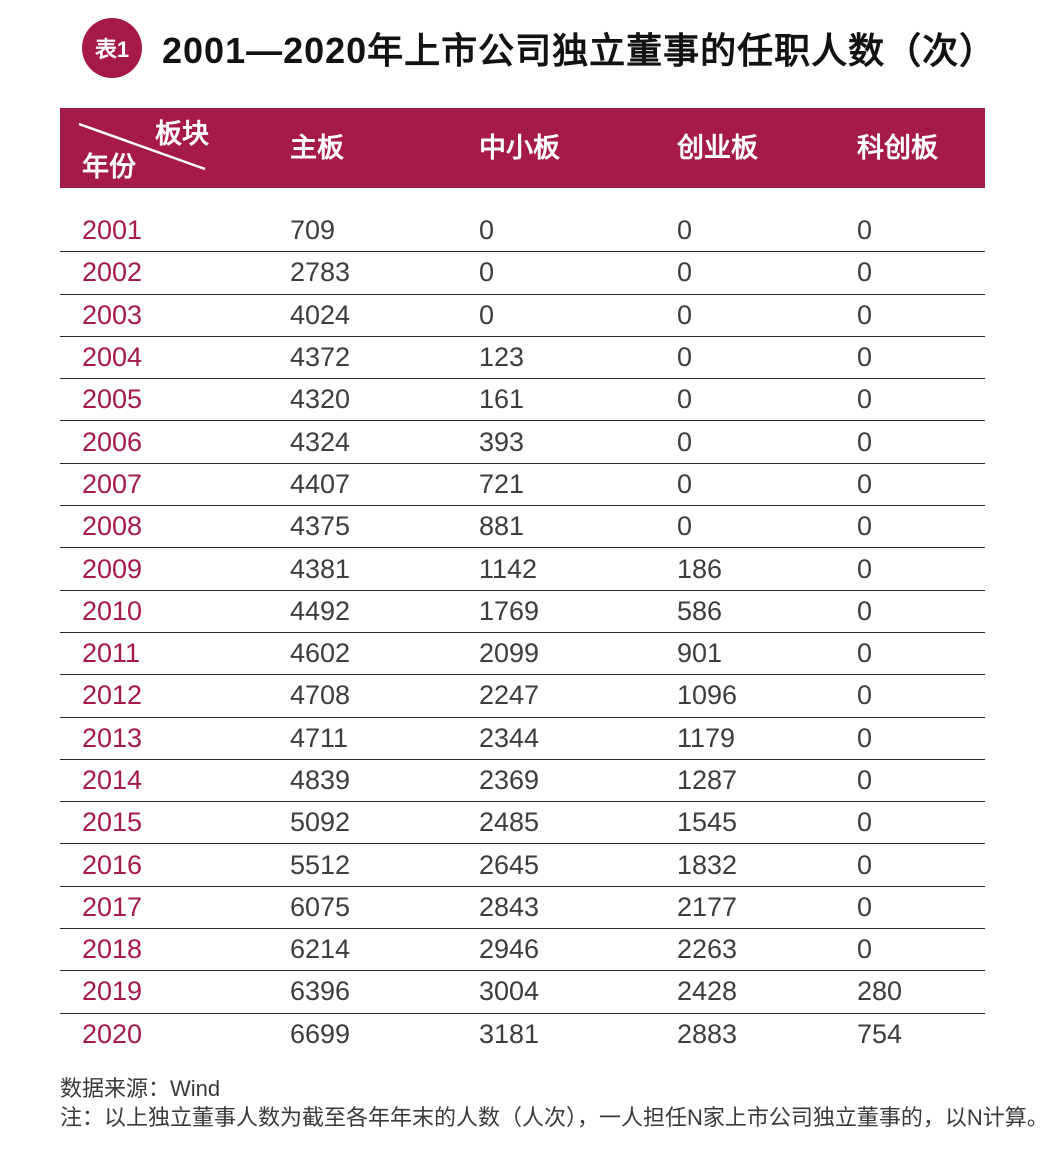  I want to click on value-cell: 4492, so click(320, 610).